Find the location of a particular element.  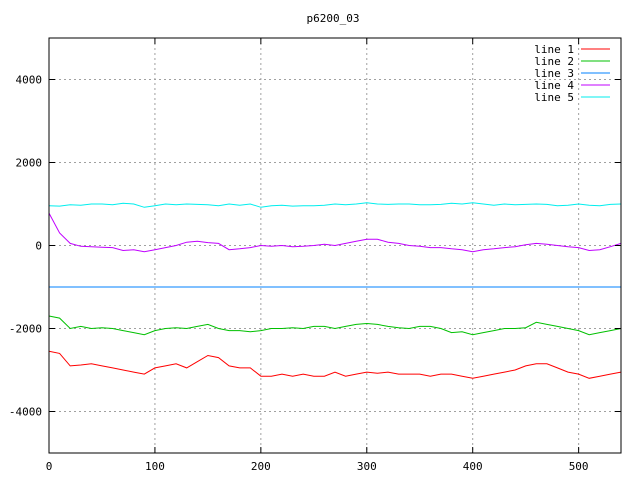

x-tick-label: 200 is located at coordinates (261, 466).